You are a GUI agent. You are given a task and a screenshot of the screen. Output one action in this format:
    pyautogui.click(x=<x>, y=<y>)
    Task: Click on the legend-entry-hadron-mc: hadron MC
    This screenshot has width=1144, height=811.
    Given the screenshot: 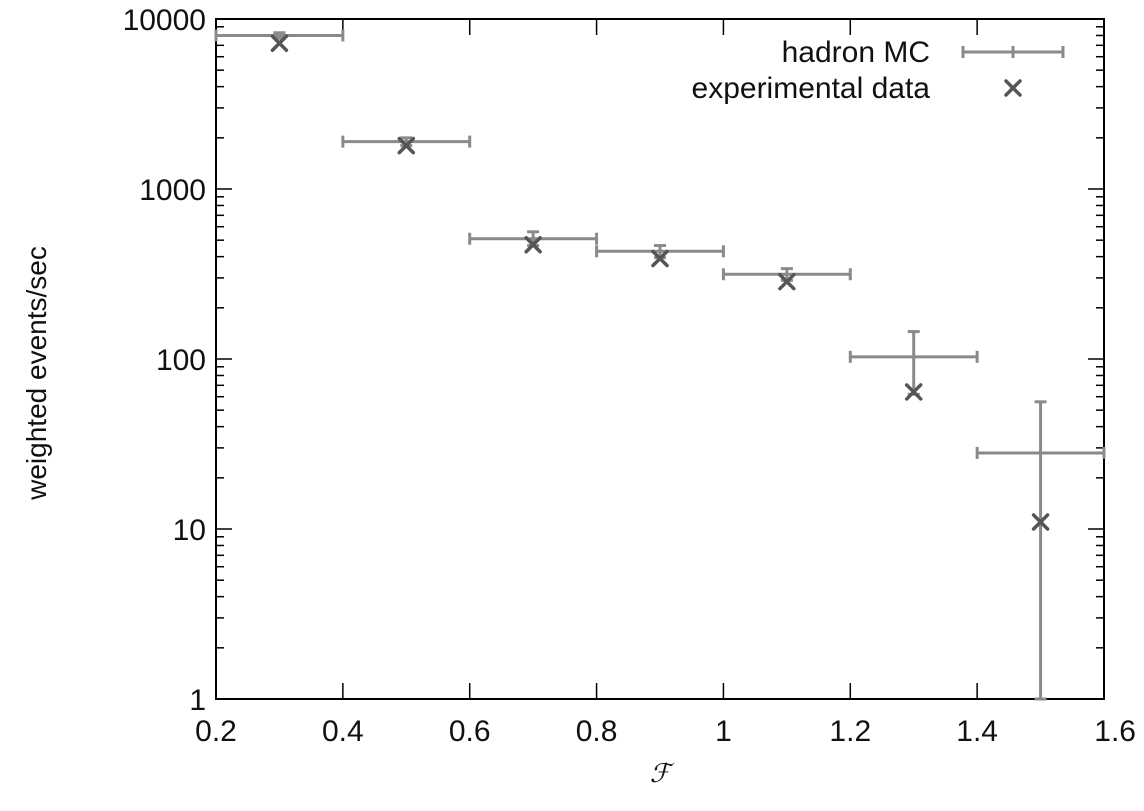 What is the action you would take?
    pyautogui.click(x=923, y=52)
    